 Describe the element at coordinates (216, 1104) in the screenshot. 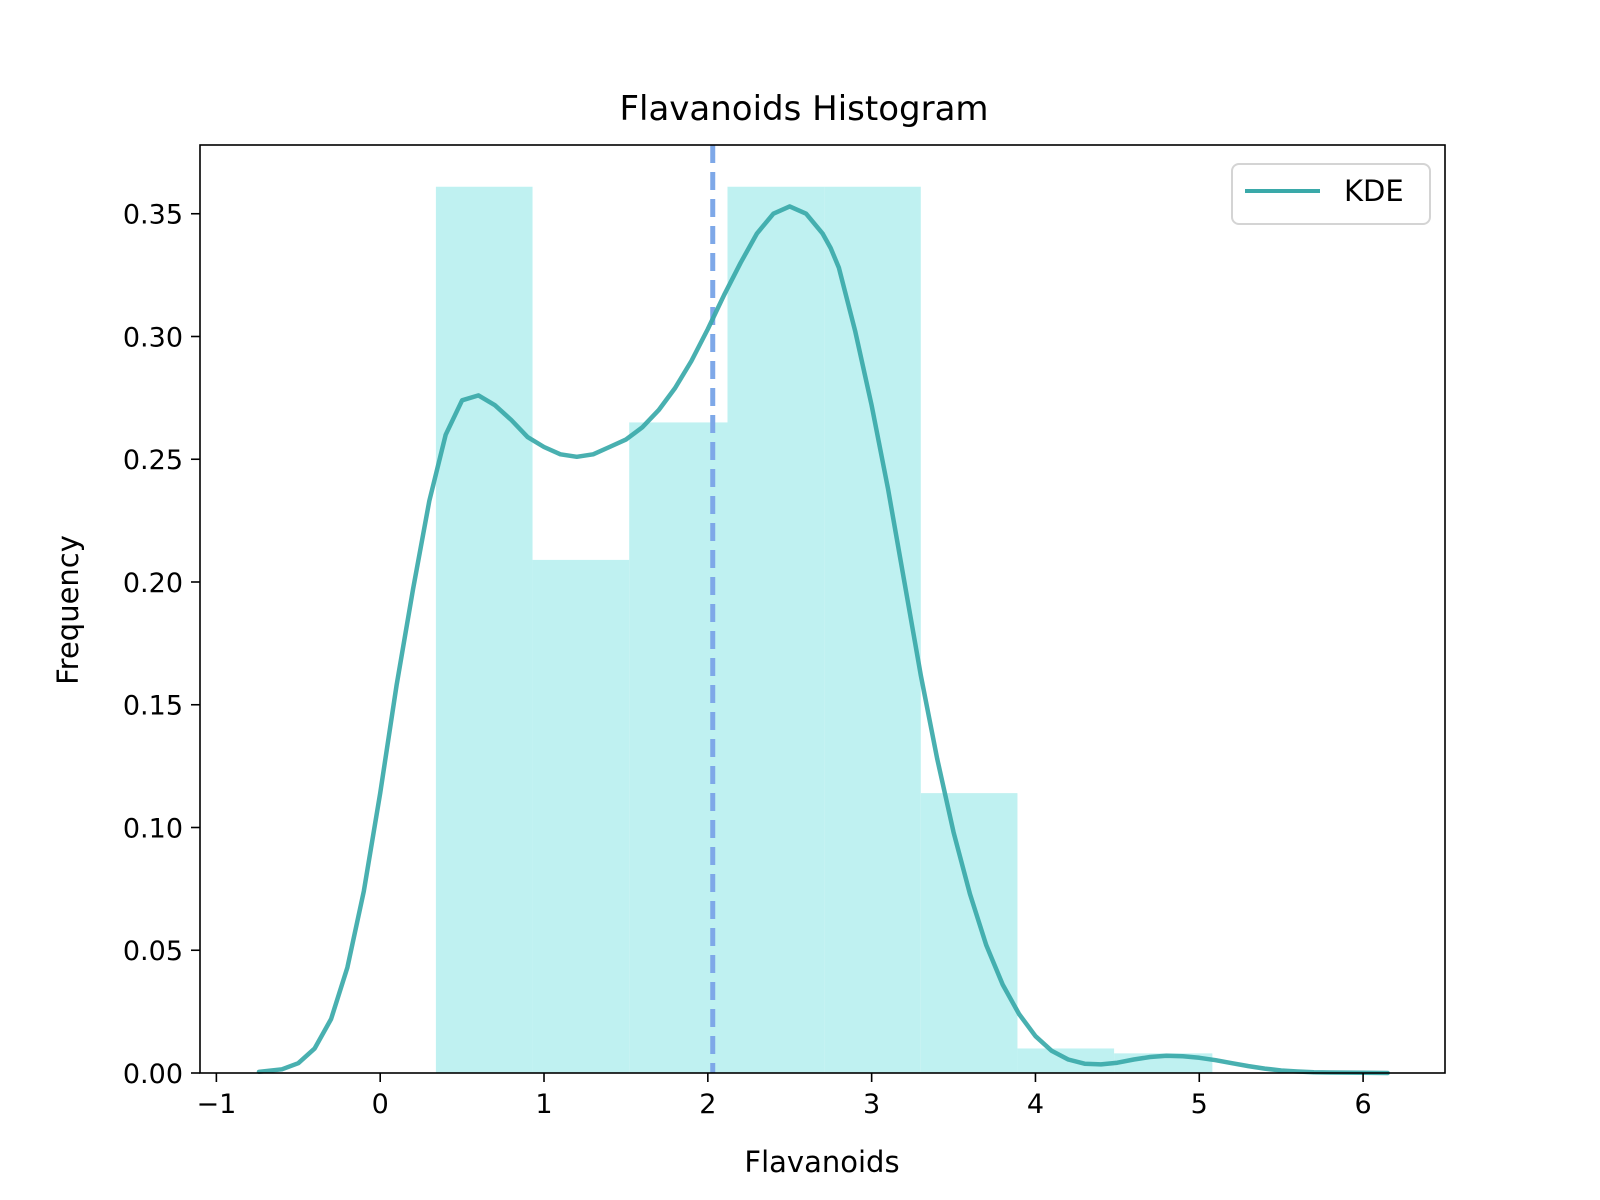

I see `x-tick-label: −1` at that location.